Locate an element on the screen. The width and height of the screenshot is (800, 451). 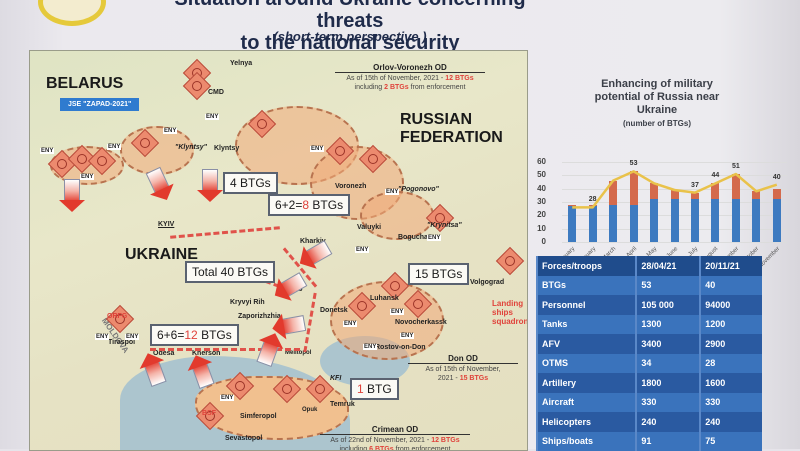
table-cell: 1600 is located at coordinates (731, 383).